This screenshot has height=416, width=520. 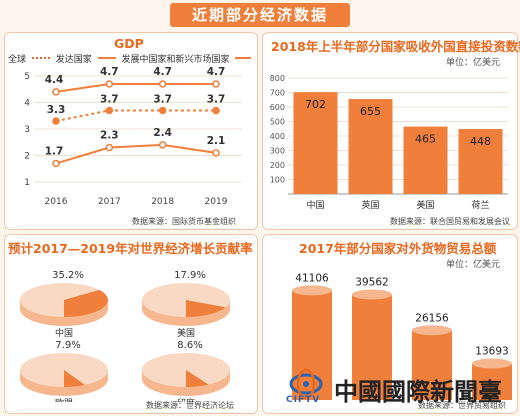 I want to click on fdi-category-label: 中国, so click(x=315, y=205).